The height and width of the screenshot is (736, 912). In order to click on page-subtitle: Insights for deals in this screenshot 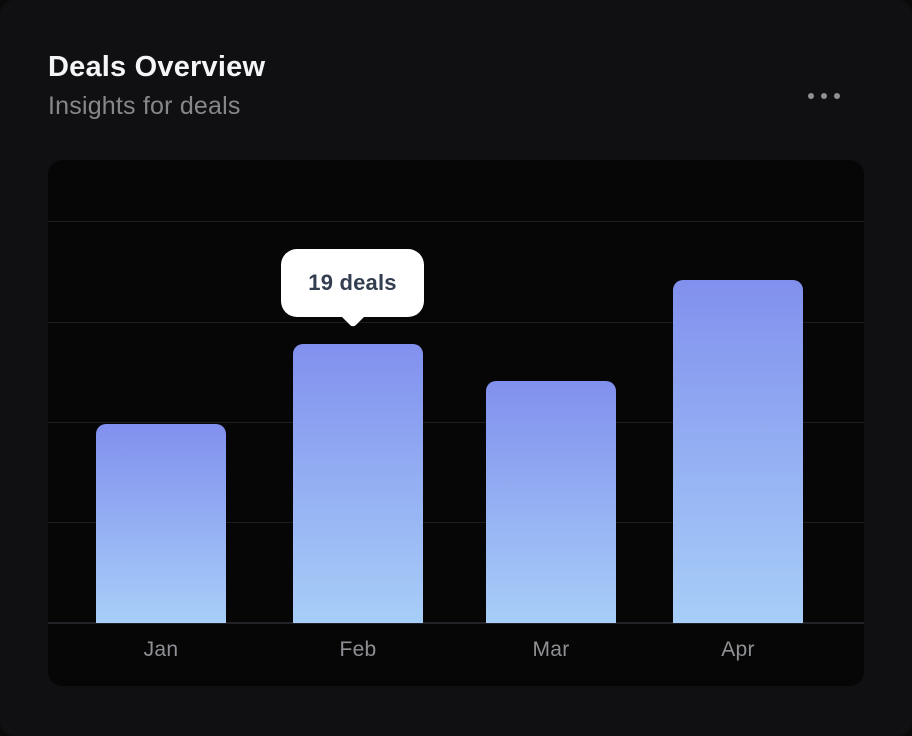, I will do `click(144, 105)`.